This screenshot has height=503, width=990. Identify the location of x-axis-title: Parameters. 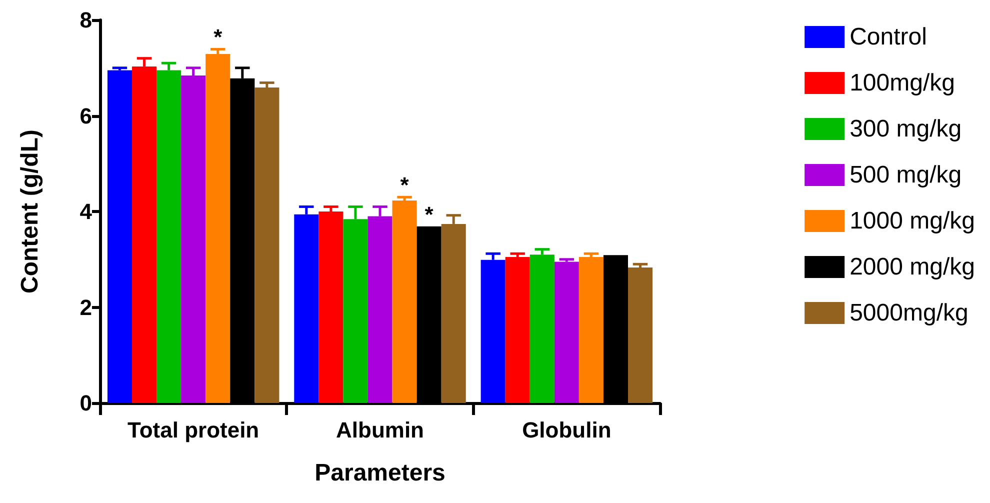
(380, 473).